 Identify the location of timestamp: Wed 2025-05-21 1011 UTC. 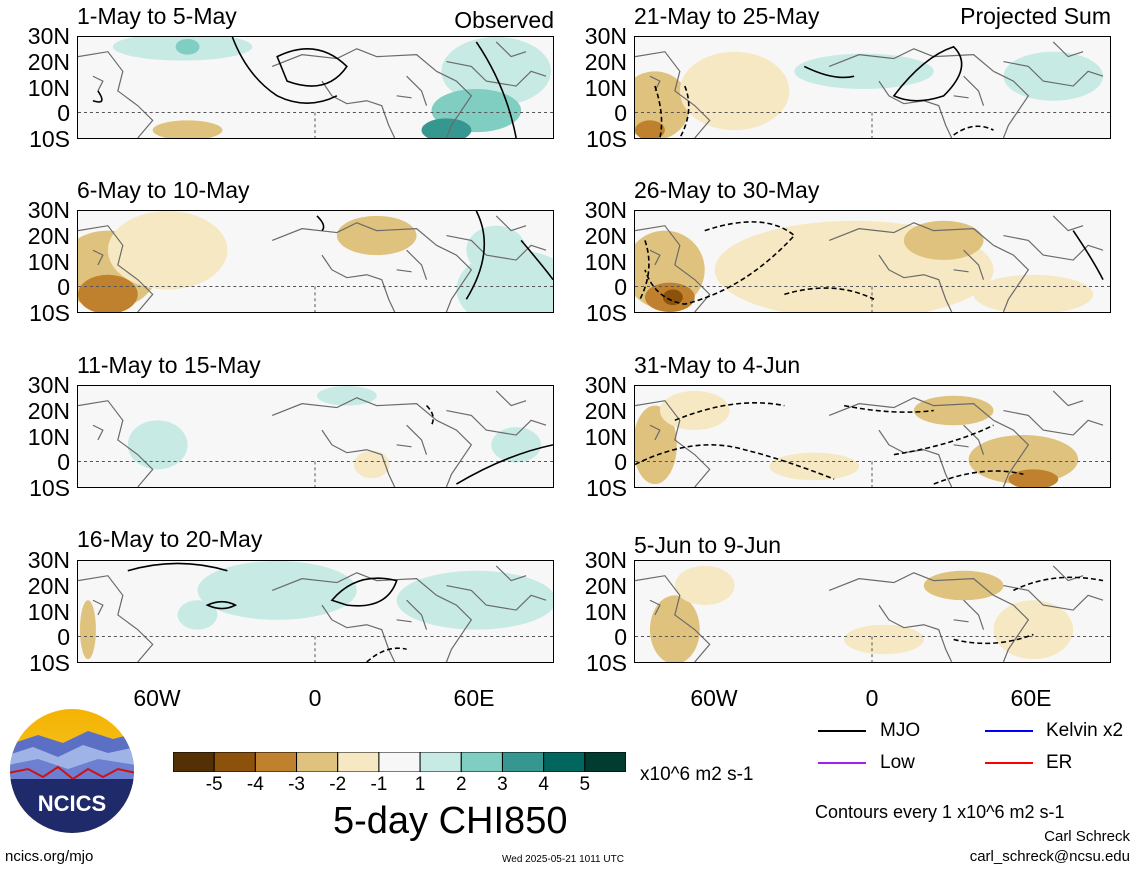
(563, 859).